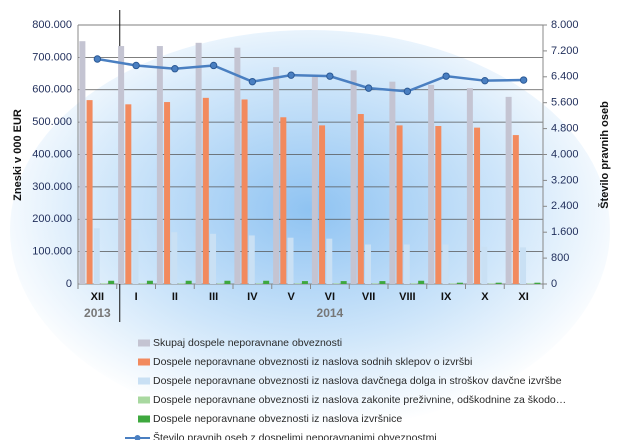  What do you see at coordinates (52, 219) in the screenshot?
I see `y-tick-label: 200.000` at bounding box center [52, 219].